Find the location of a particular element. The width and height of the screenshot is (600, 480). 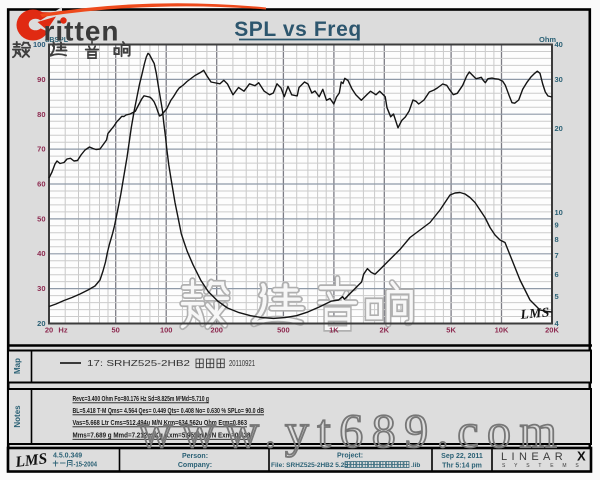

svg-text: 5K is located at coordinates (451, 330).